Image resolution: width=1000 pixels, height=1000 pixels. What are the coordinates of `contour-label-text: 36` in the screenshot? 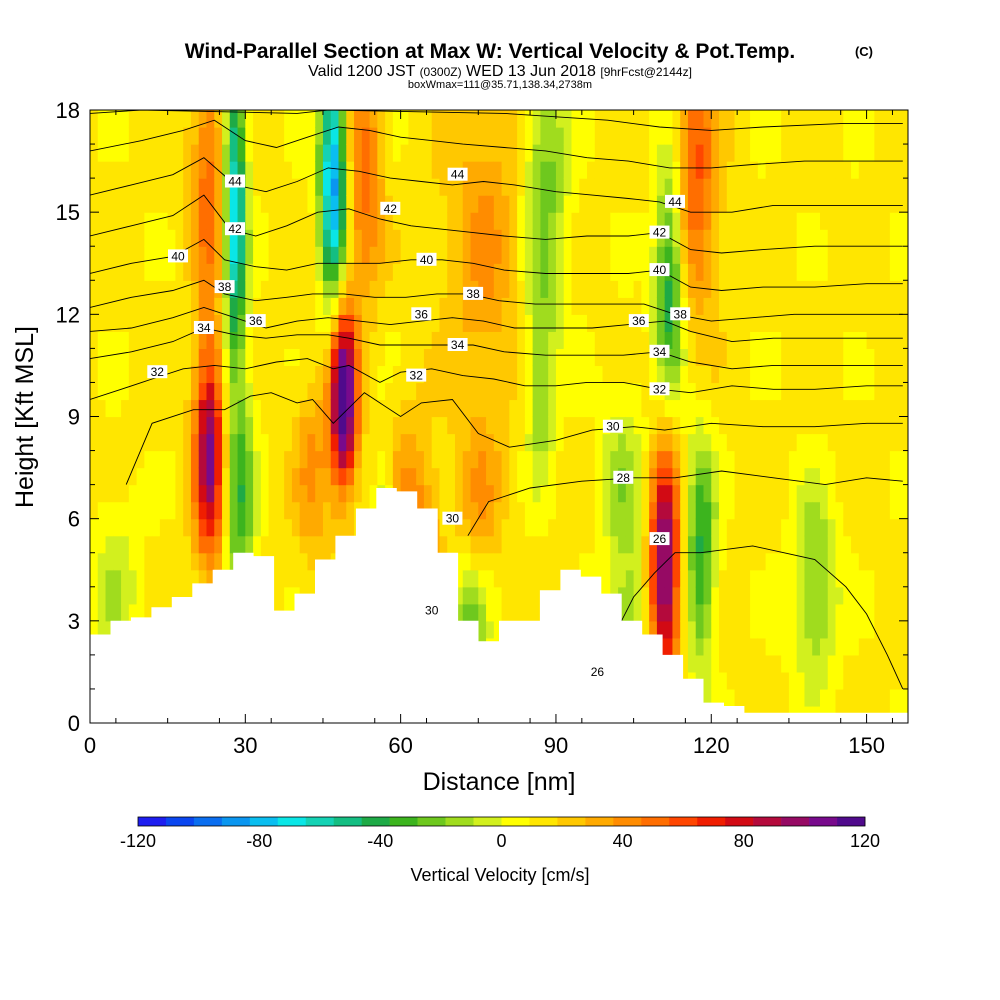 It's located at (256, 321).